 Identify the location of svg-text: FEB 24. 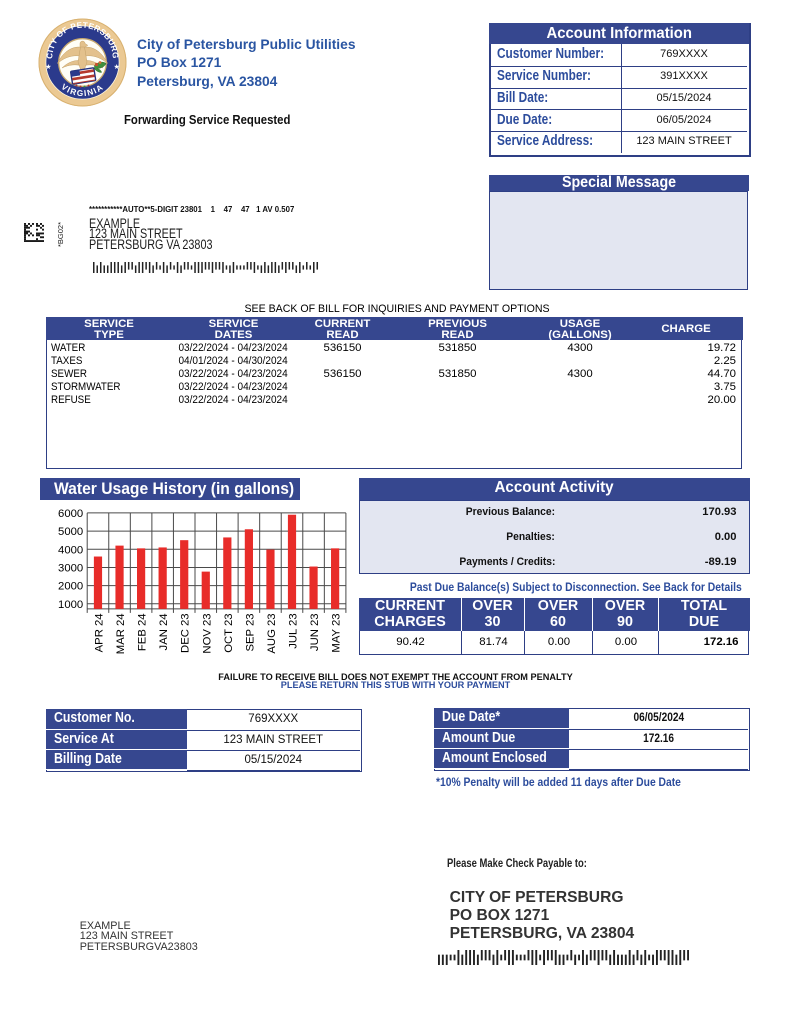
(143, 632).